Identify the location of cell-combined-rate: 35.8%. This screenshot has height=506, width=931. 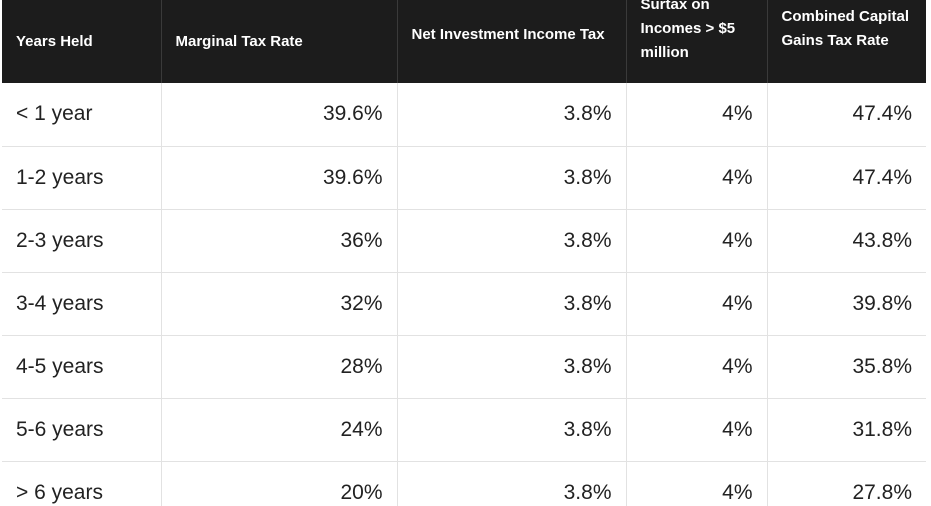
(846, 367).